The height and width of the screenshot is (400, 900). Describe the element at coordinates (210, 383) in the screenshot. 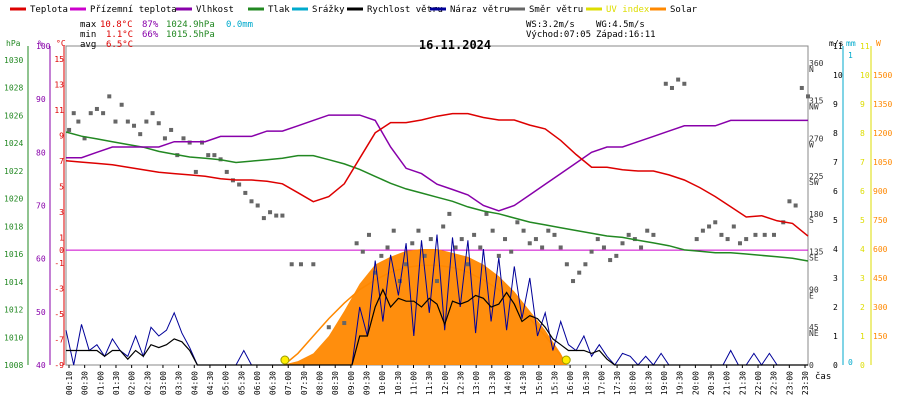

I see `x-tick-9: 04:30` at that location.